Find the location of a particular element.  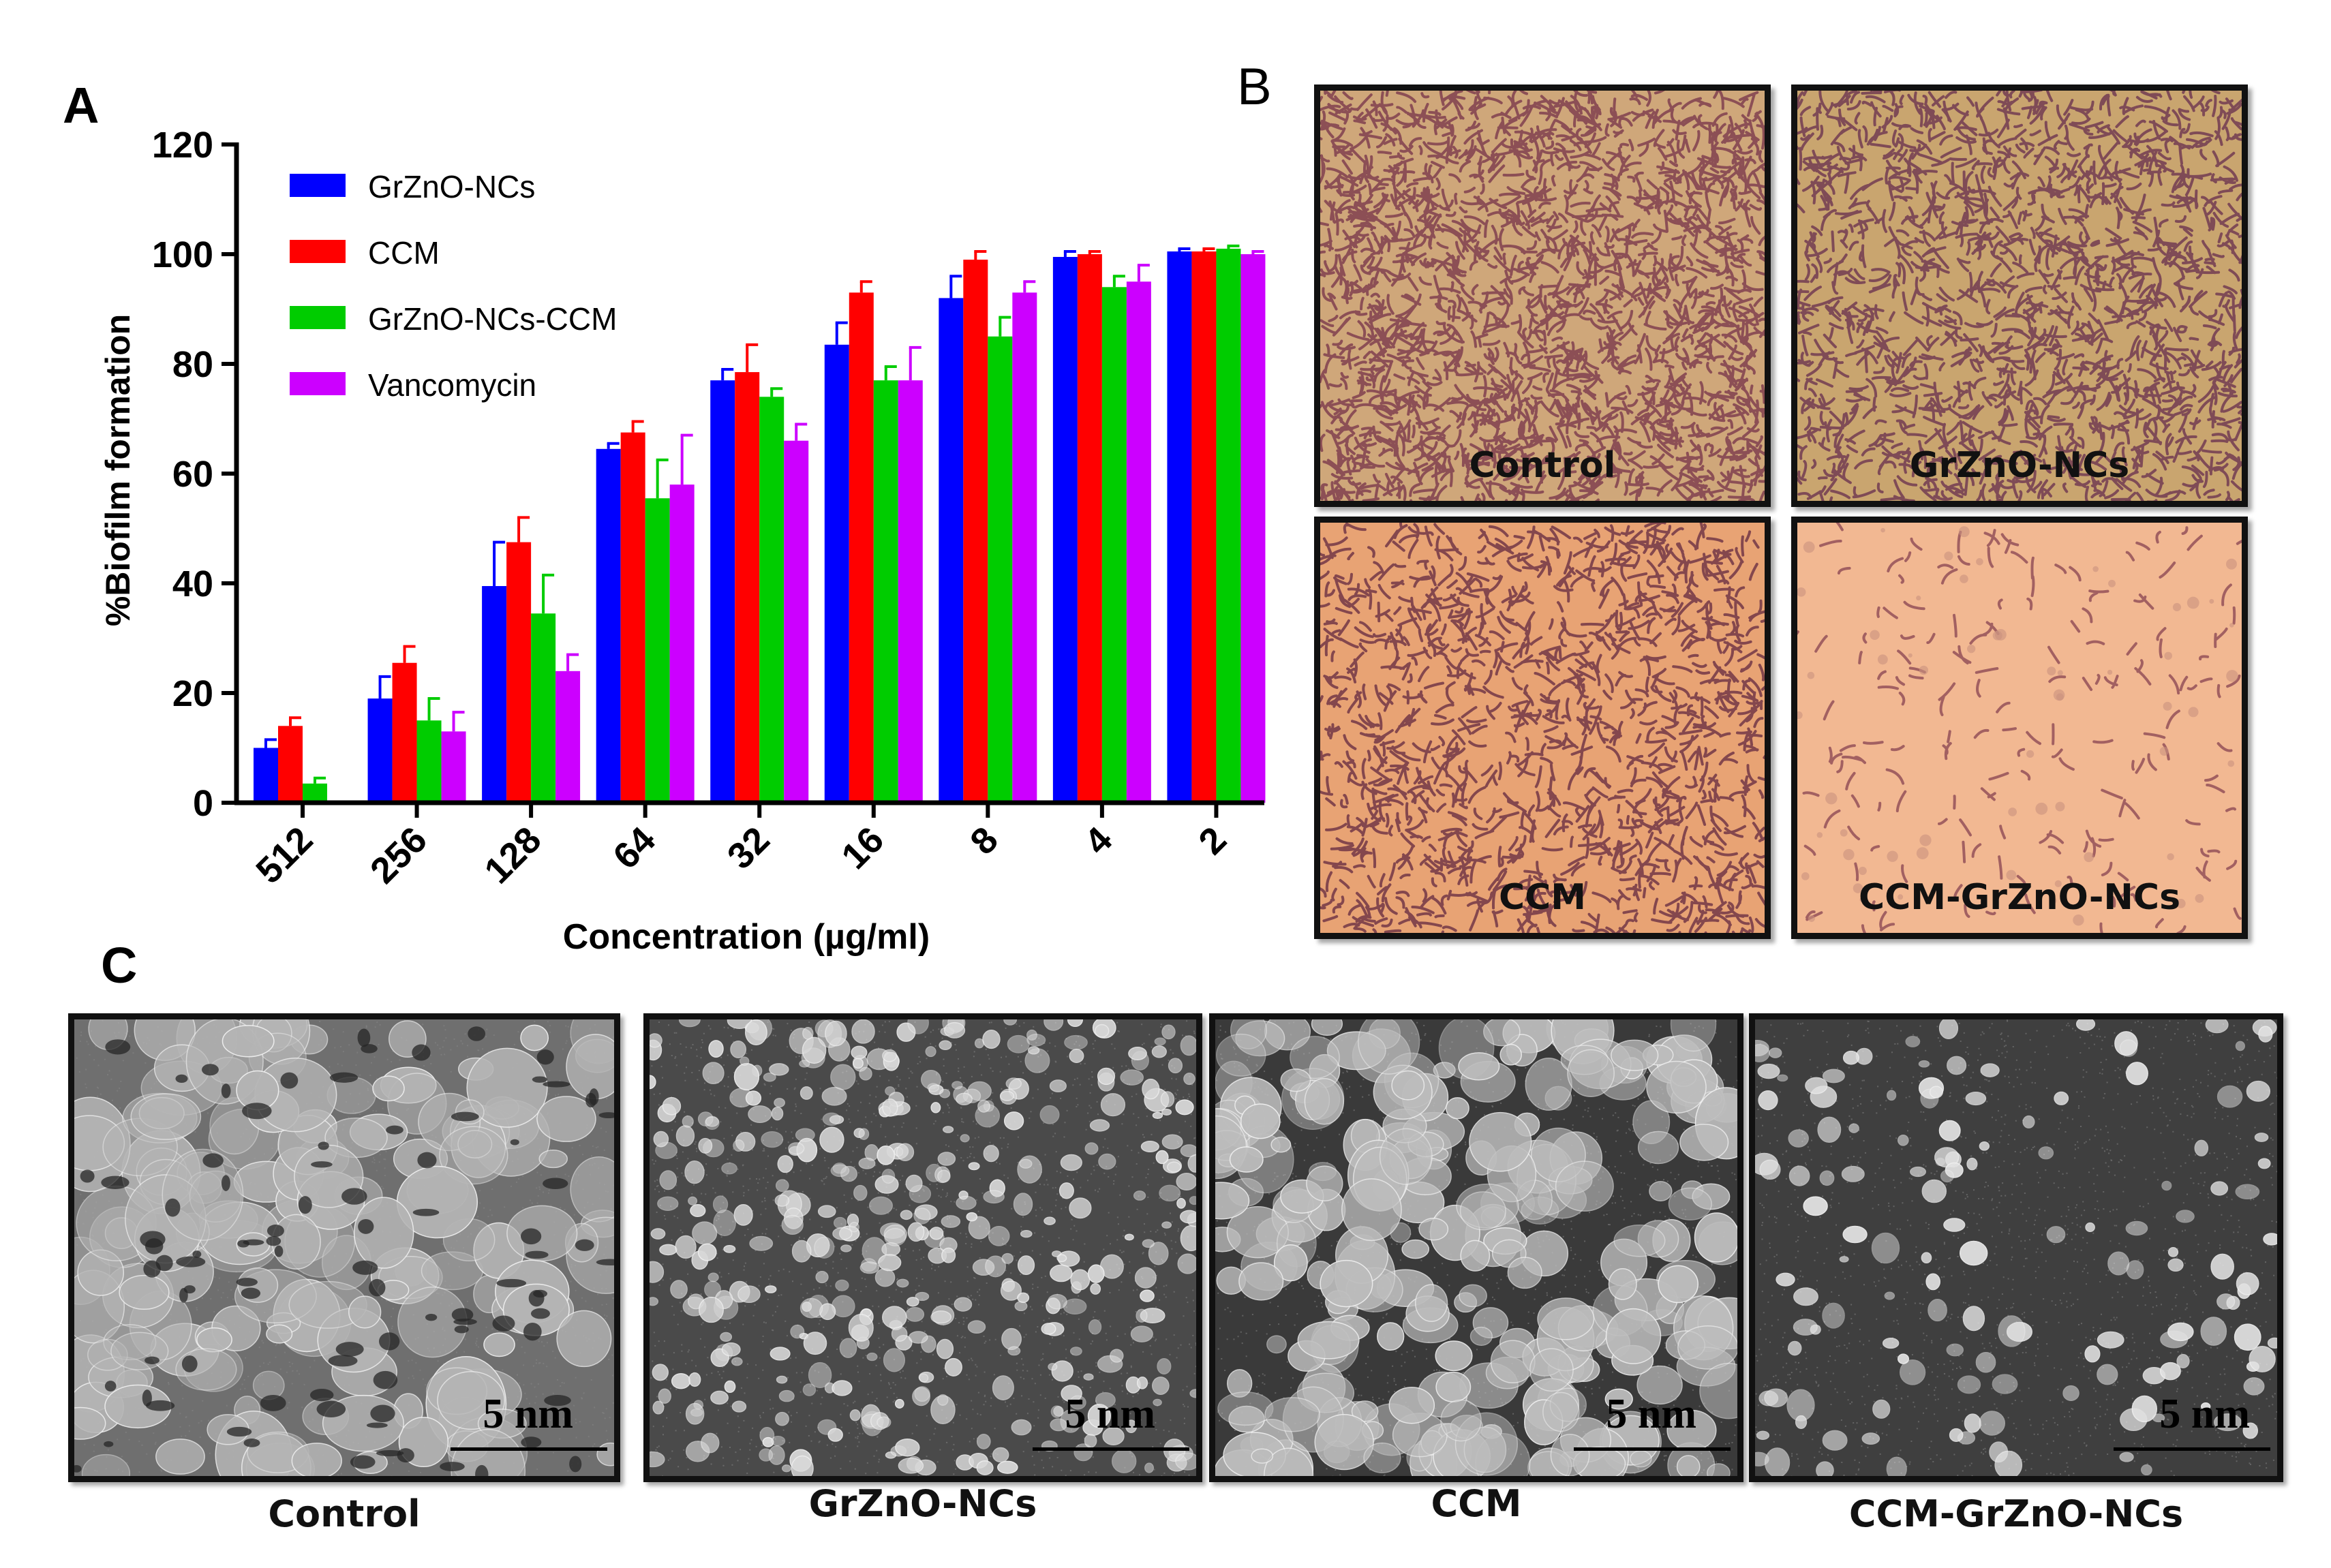

micrograph-2: CCM is located at coordinates (1542, 728).